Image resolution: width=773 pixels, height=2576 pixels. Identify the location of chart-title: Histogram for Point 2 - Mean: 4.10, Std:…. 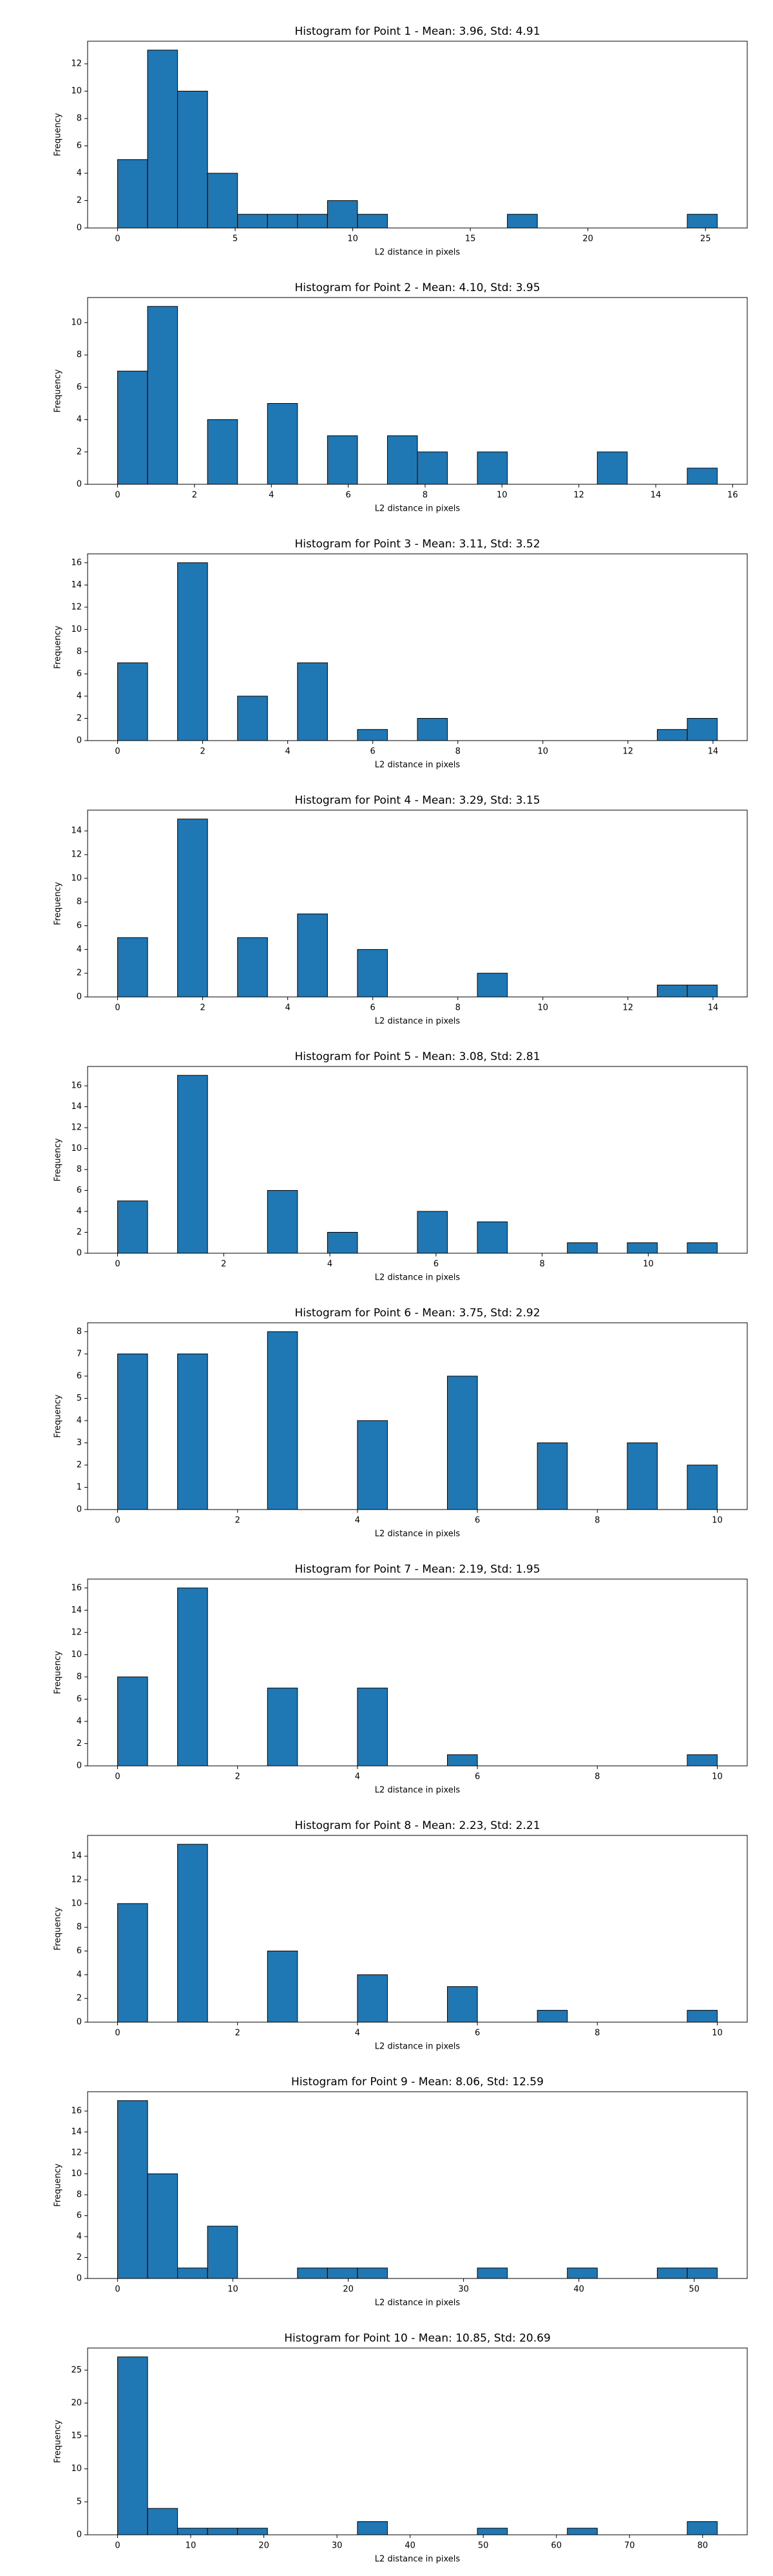
(417, 287).